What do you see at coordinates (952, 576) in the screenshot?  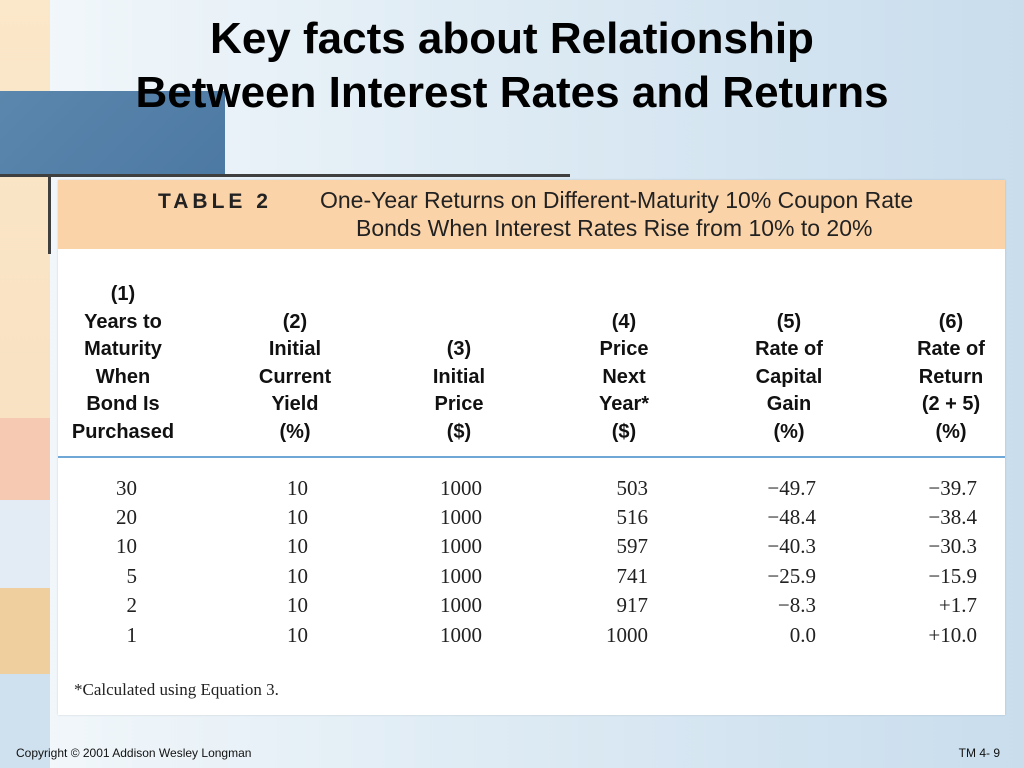 I see `table-cell: −15.9` at bounding box center [952, 576].